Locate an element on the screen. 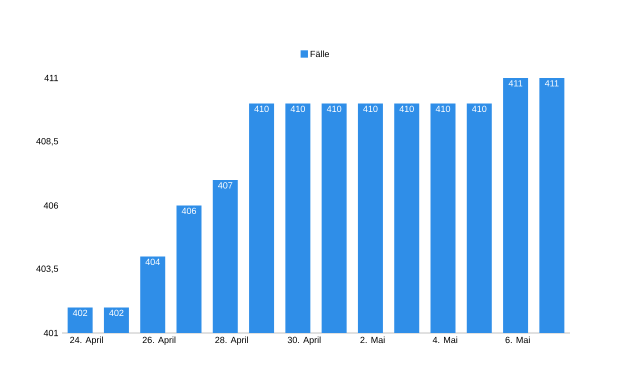  y-tick-label: 411 is located at coordinates (51, 78).